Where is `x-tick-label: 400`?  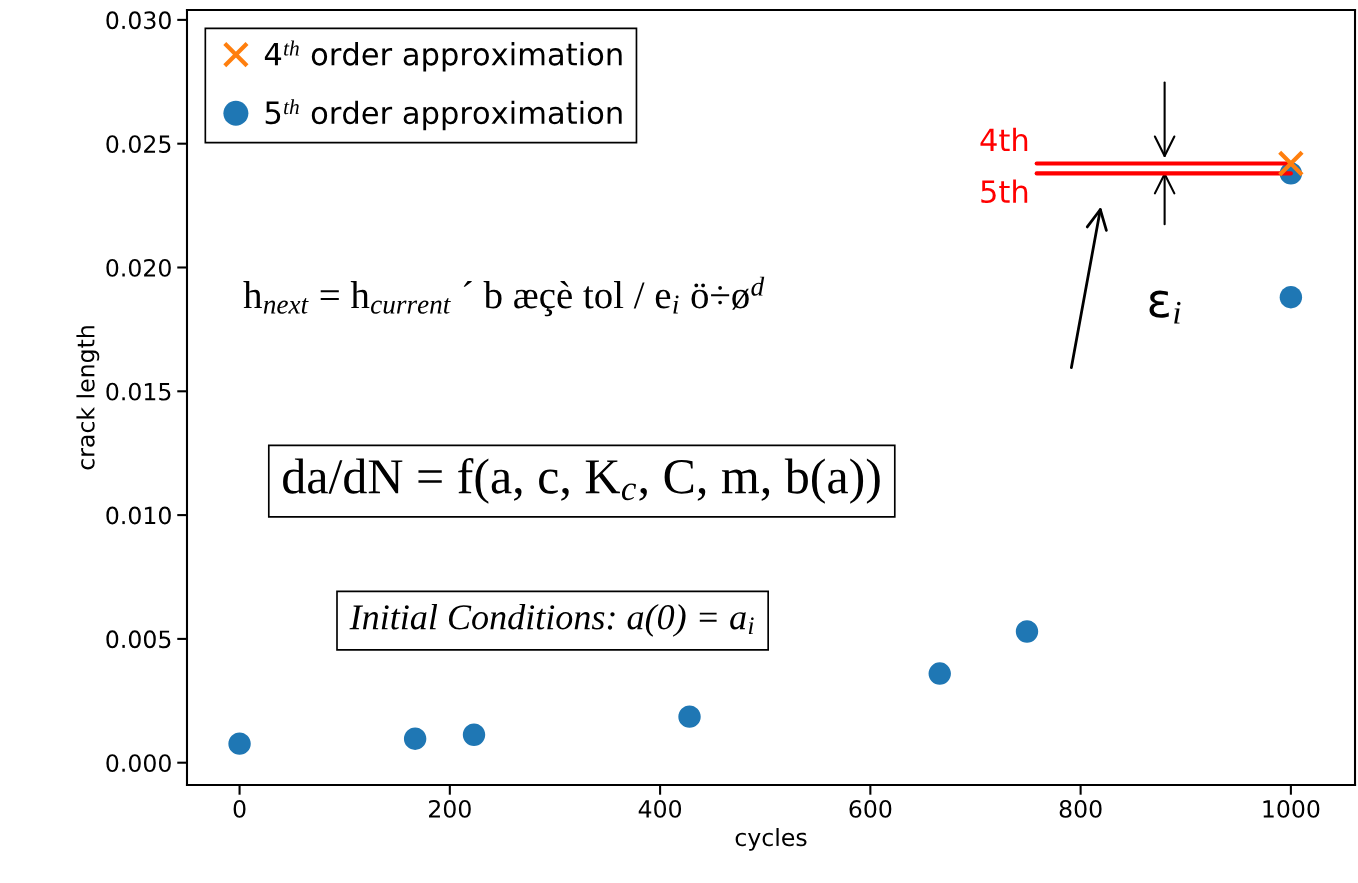
x-tick-label: 400 is located at coordinates (660, 808).